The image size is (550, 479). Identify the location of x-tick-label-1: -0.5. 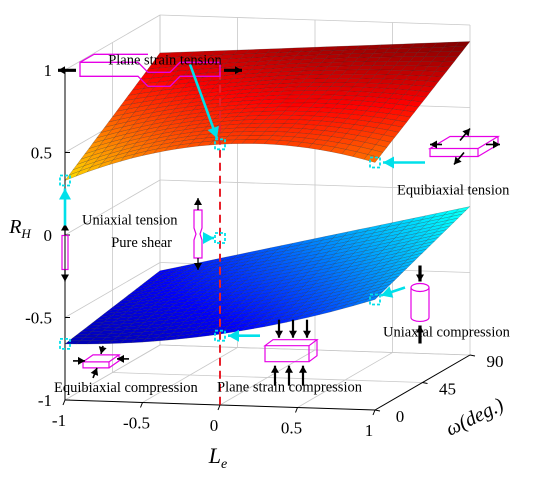
(136, 423).